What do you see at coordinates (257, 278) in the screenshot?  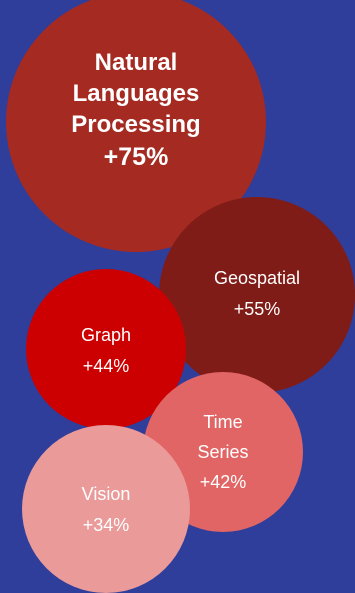 I see `bubble-label-geospatial-0: Geospatial` at bounding box center [257, 278].